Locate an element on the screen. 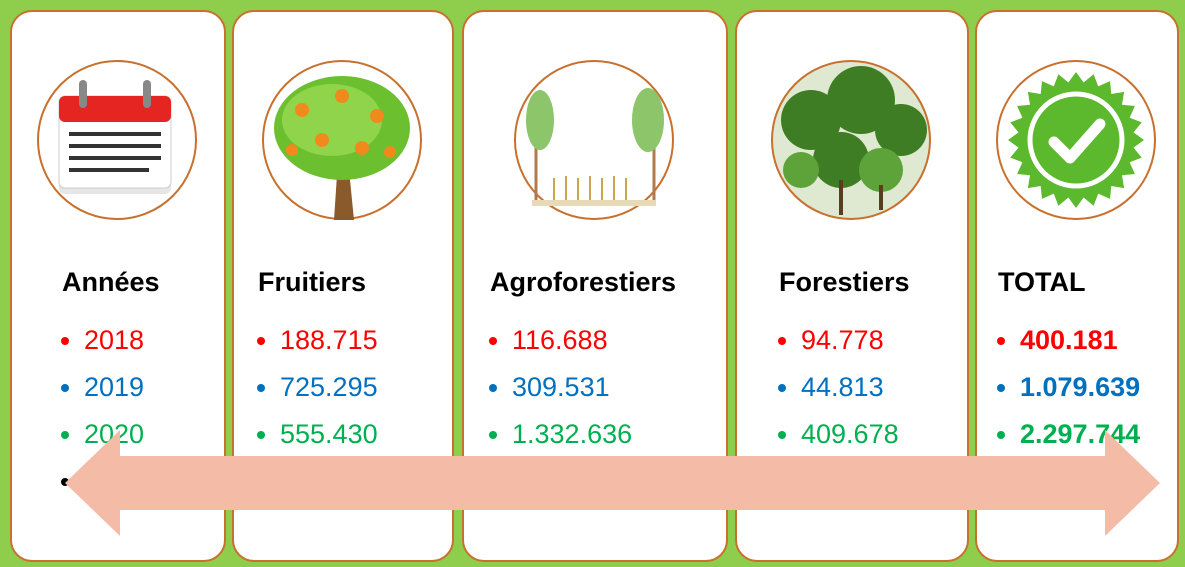 The height and width of the screenshot is (567, 1185). list-item: 2018 is located at coordinates (128, 341).